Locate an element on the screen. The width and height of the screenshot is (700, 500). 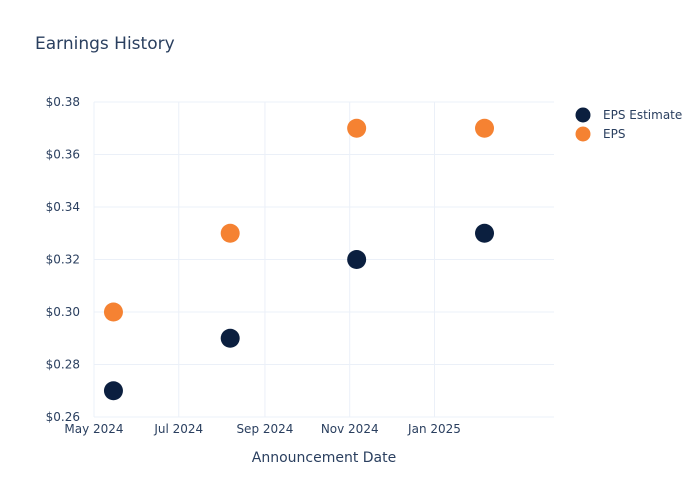
x-tick-label: Jul 2024 is located at coordinates (178, 429).